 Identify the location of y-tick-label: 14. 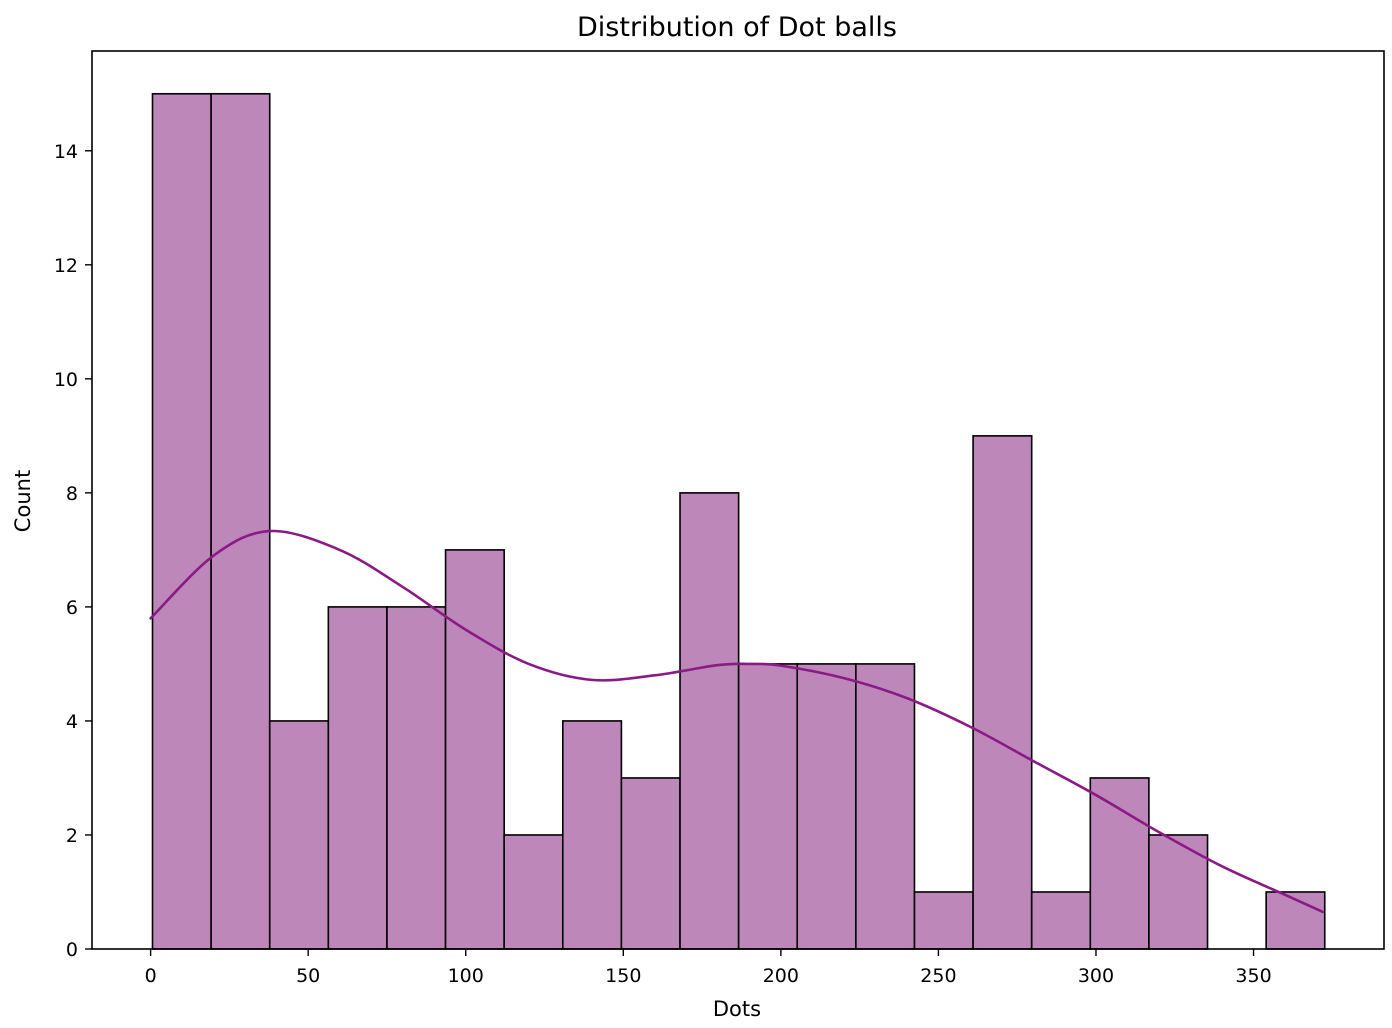
(66, 152).